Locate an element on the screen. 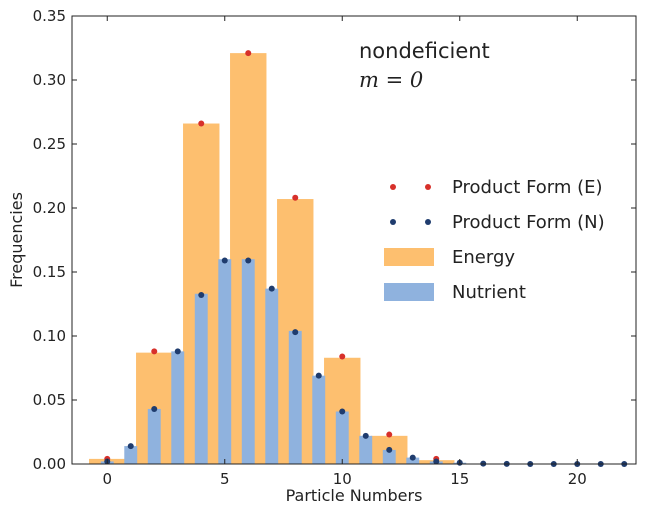 Image resolution: width=645 pixels, height=506 pixels. y-tick-label: 0.30 is located at coordinates (49, 80).